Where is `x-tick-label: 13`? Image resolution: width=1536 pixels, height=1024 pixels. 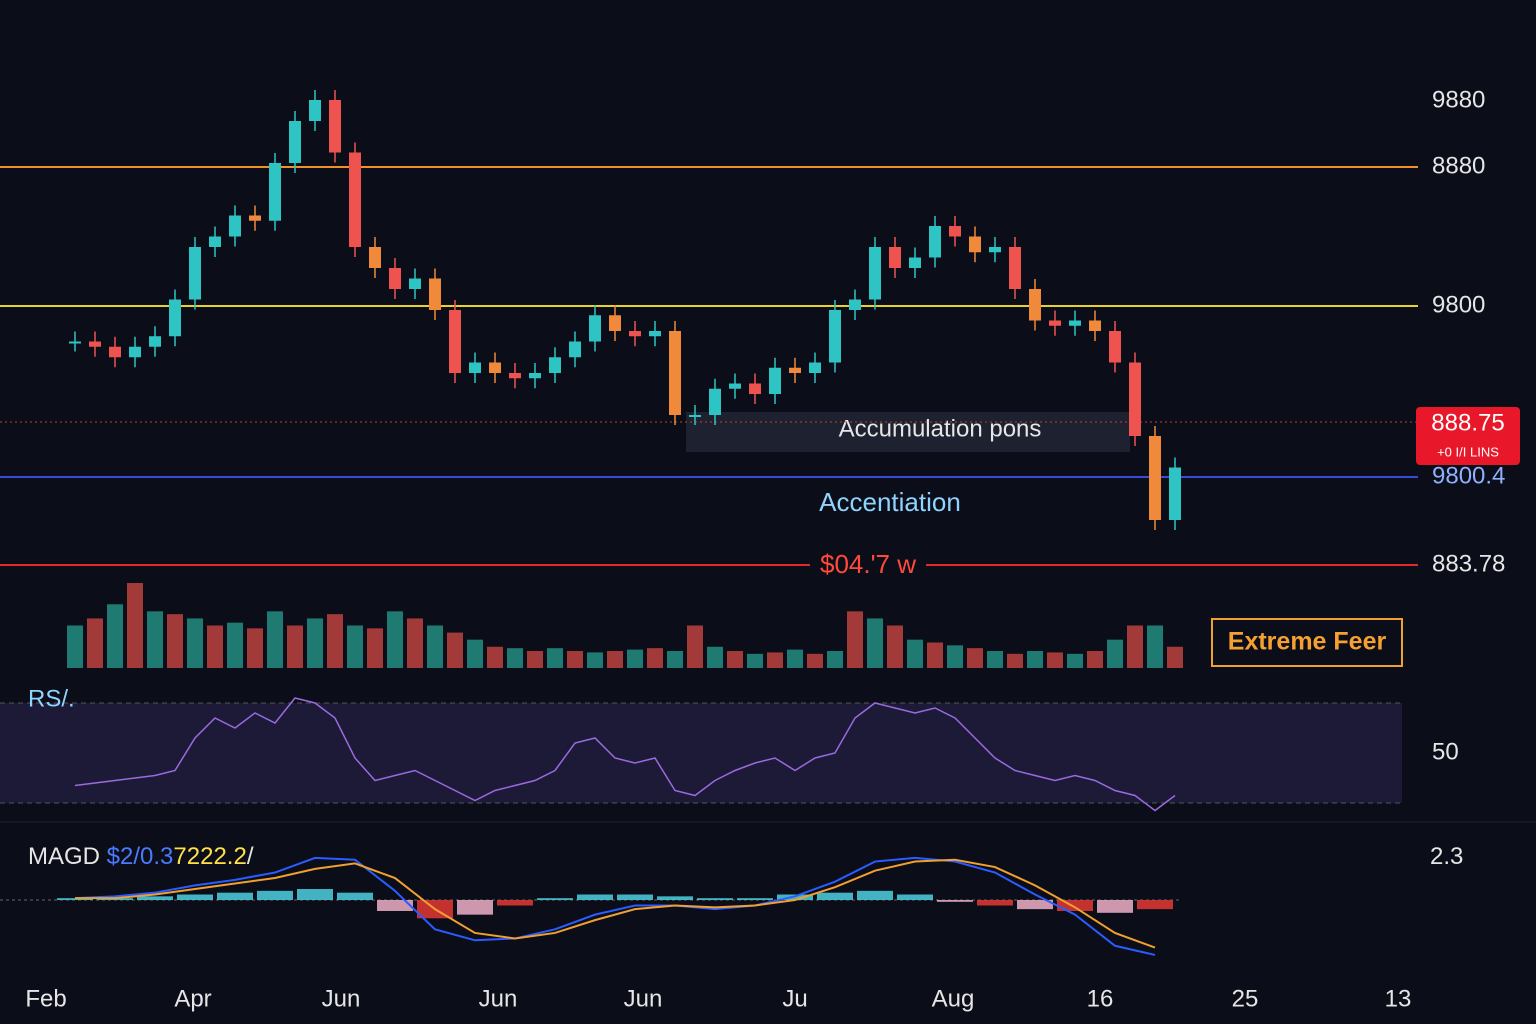
x-tick-label: 13 is located at coordinates (1398, 998).